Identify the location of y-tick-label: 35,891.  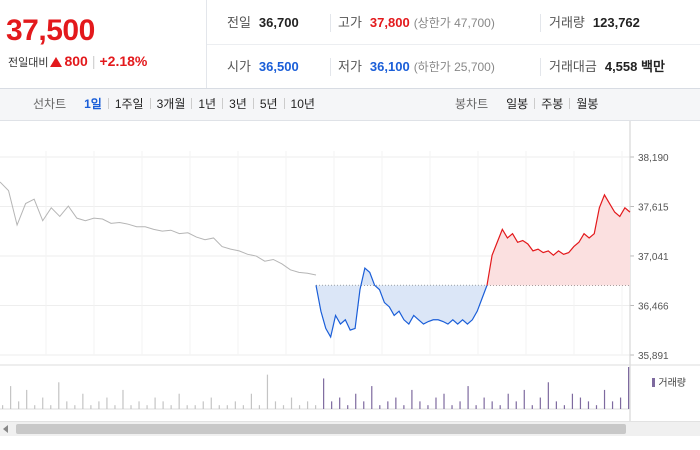
(653, 356).